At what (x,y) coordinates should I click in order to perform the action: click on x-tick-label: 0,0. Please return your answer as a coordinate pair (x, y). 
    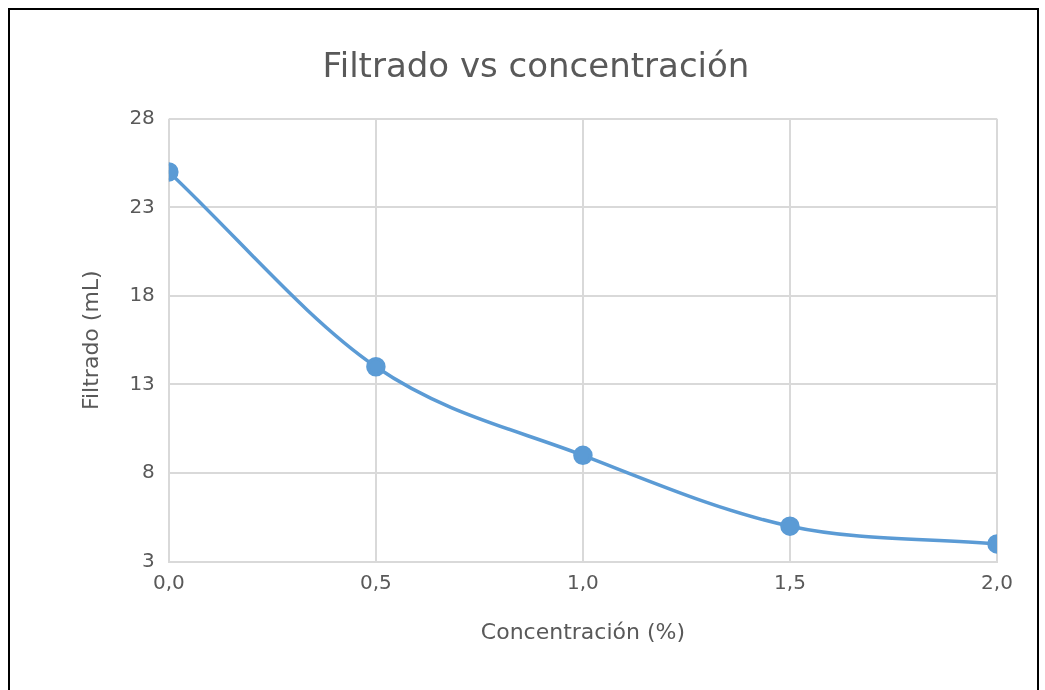
    Looking at the image, I should click on (168, 581).